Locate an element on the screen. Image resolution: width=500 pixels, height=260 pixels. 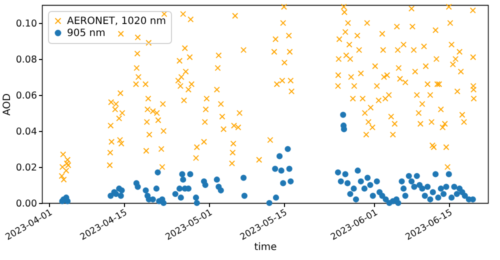
y-tick-label: 0.10 is located at coordinates (26, 24).